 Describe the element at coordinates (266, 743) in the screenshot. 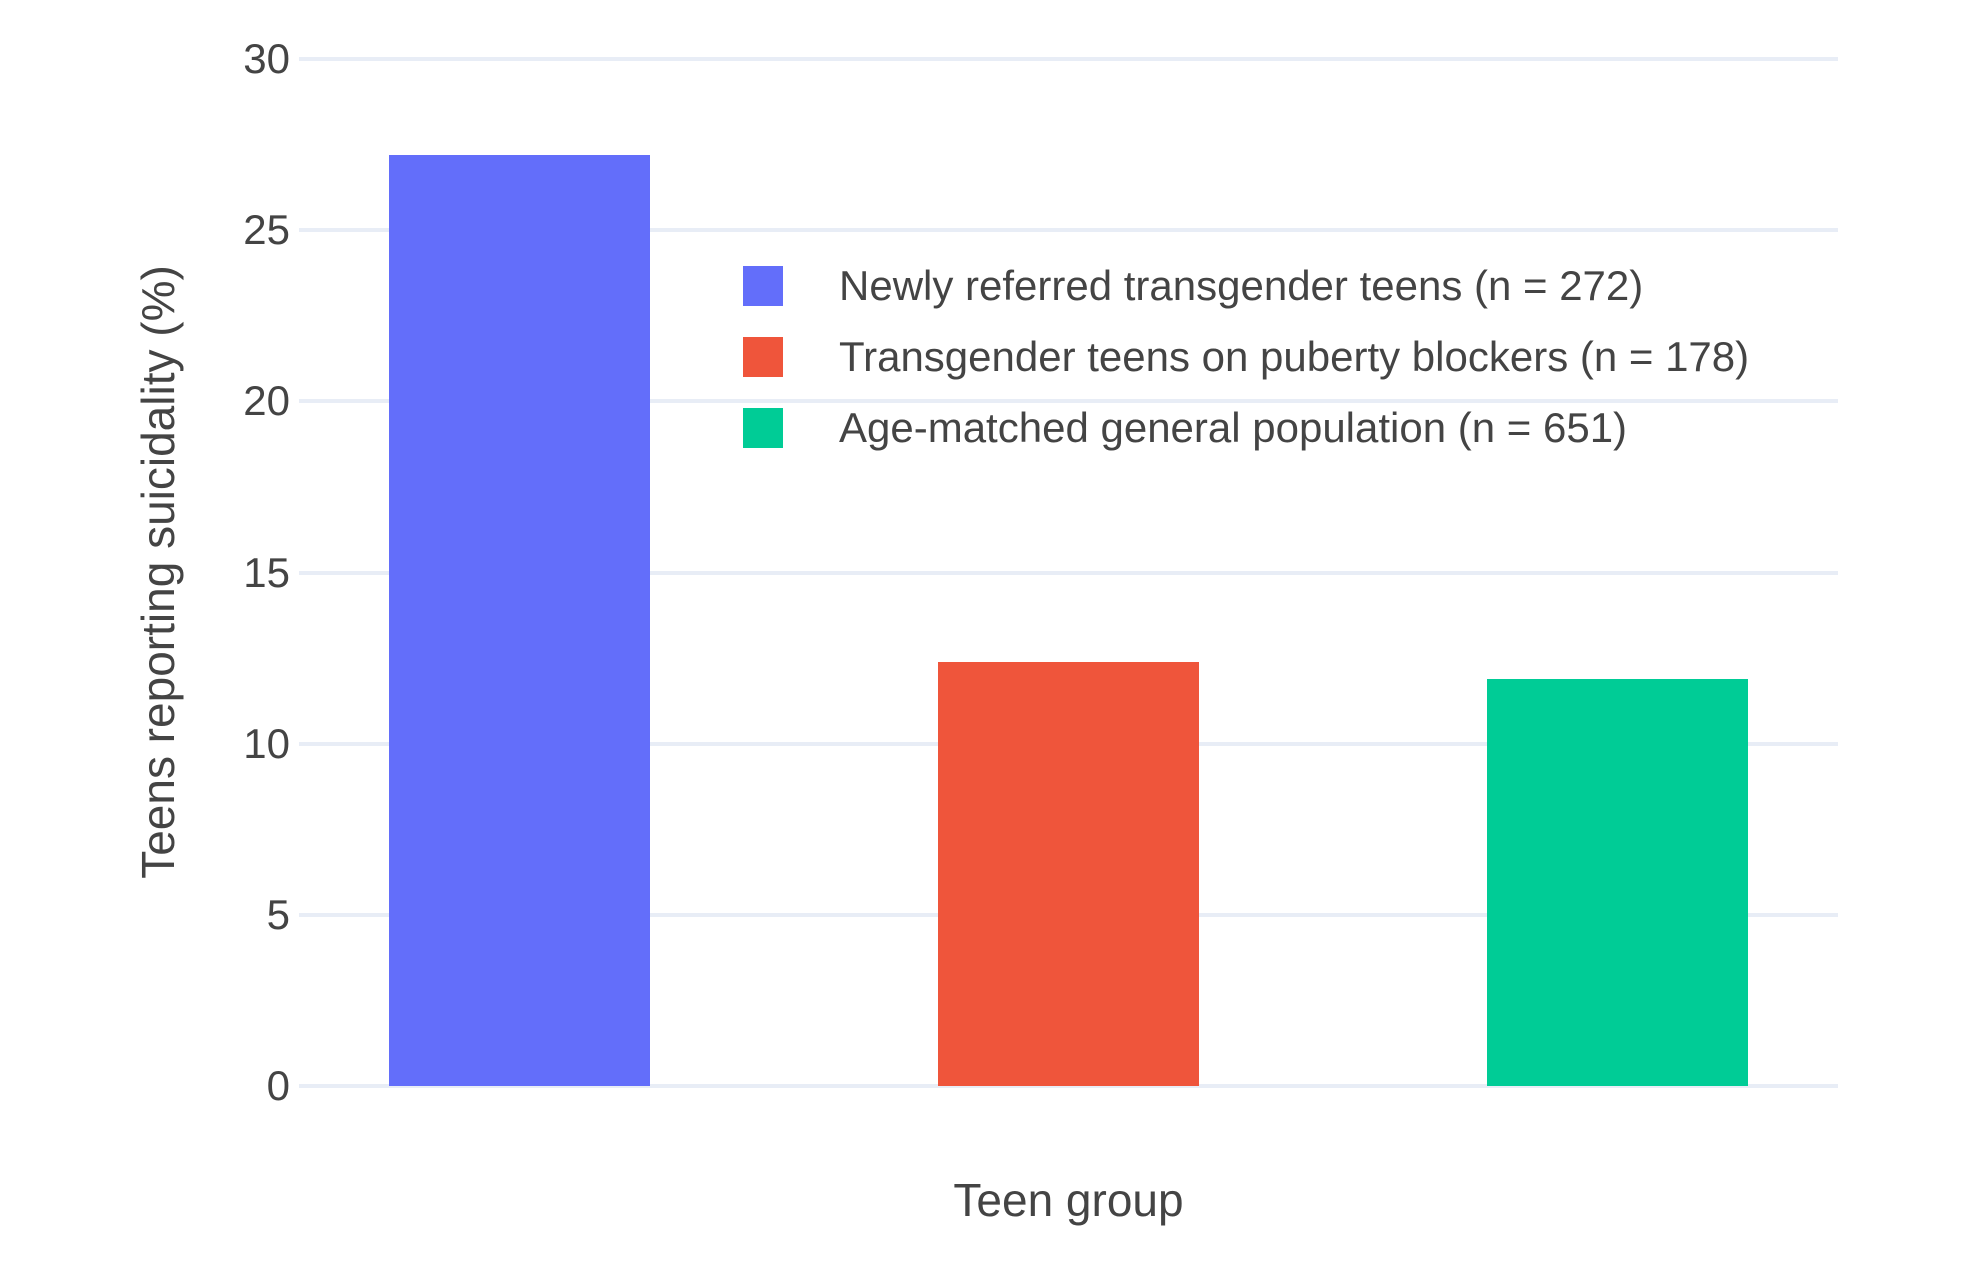

I see `y-tick-label-10: 10` at that location.